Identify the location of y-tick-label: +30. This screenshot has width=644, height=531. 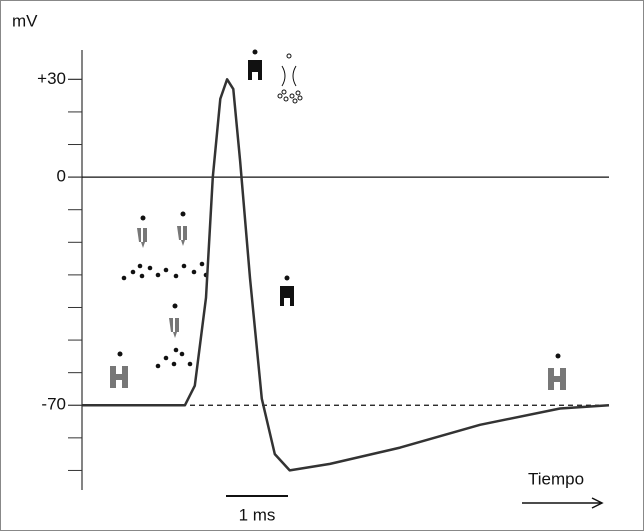
(51, 78).